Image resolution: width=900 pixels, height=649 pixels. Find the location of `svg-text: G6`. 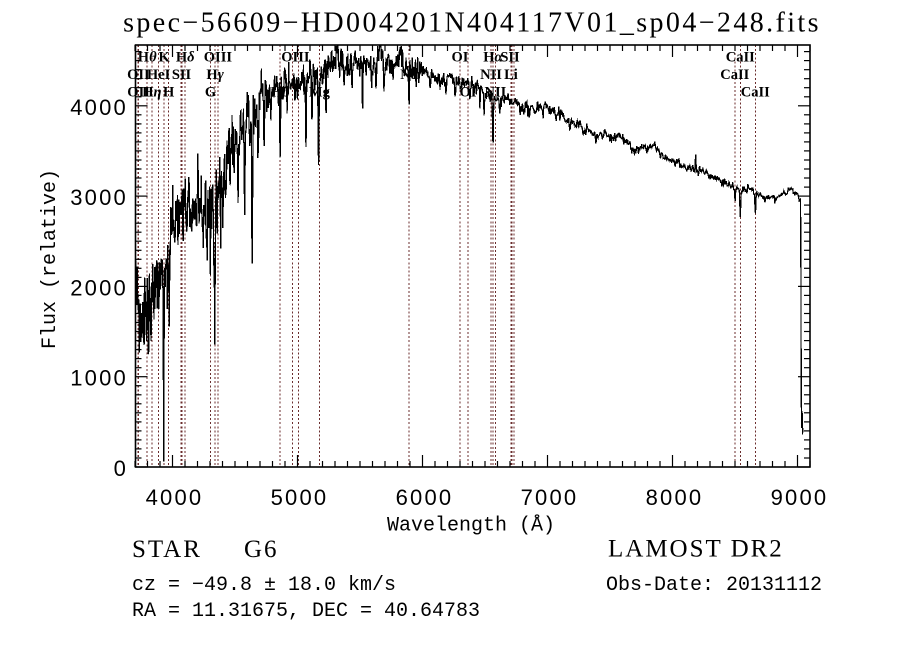

svg-text: G6 is located at coordinates (261, 549).